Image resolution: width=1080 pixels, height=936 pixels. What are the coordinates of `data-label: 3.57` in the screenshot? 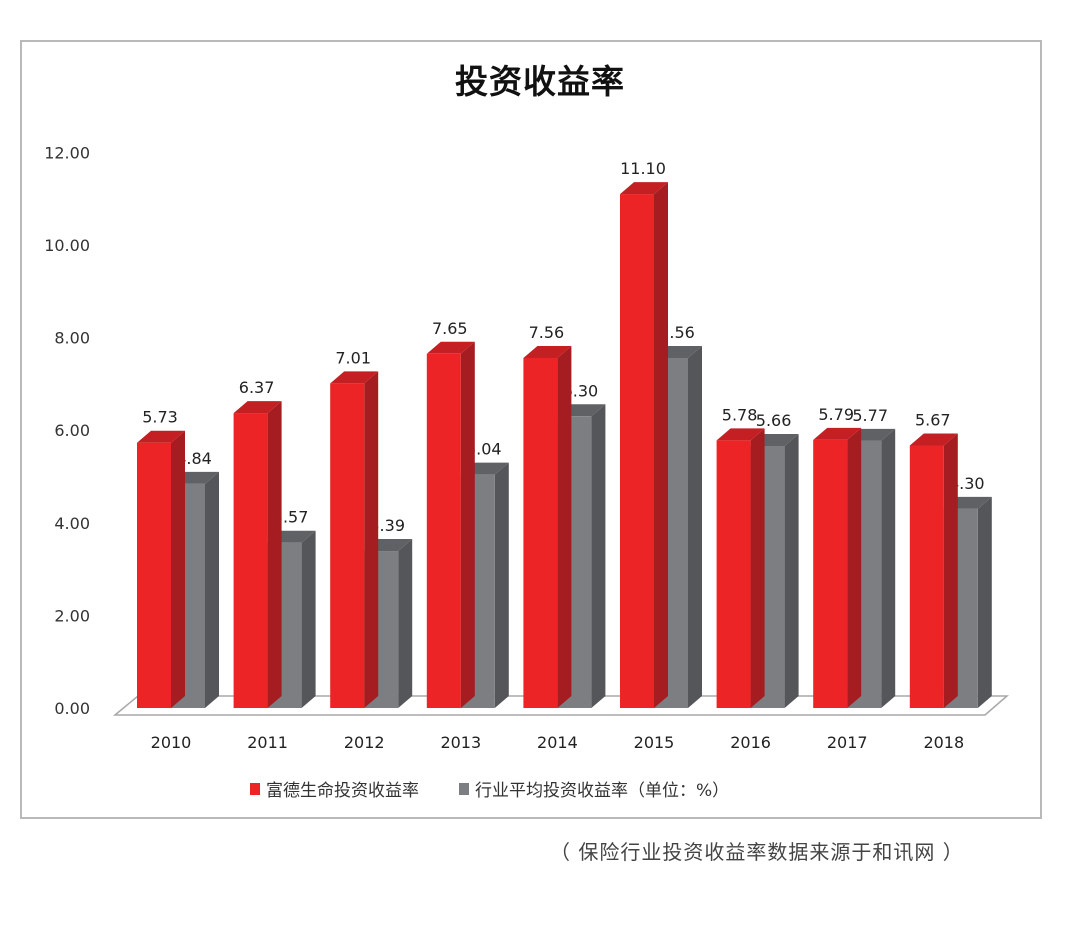 It's located at (291, 517).